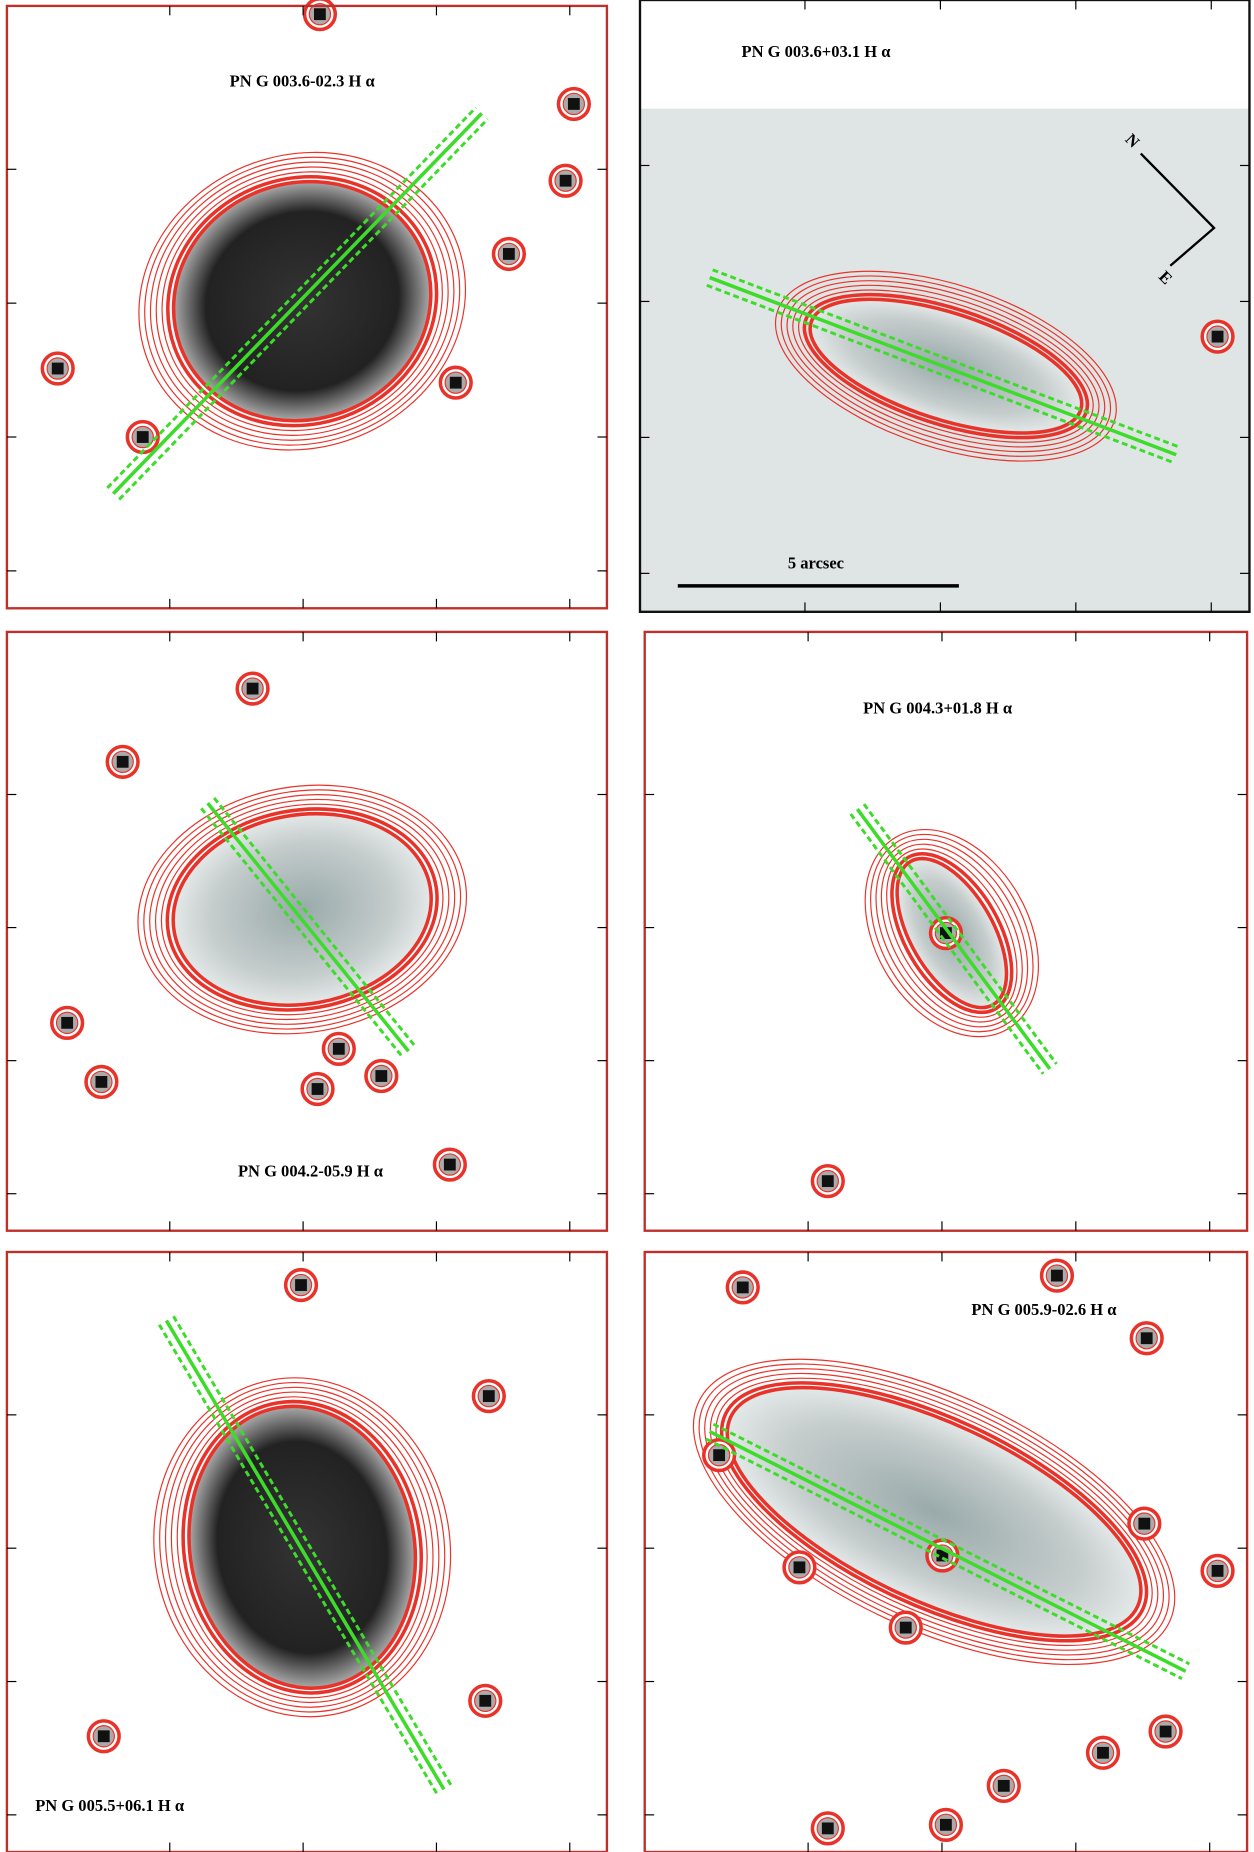 The height and width of the screenshot is (1852, 1254). What do you see at coordinates (311, 1171) in the screenshot?
I see `panel-label: PN G 004.2-05.9 H α` at bounding box center [311, 1171].